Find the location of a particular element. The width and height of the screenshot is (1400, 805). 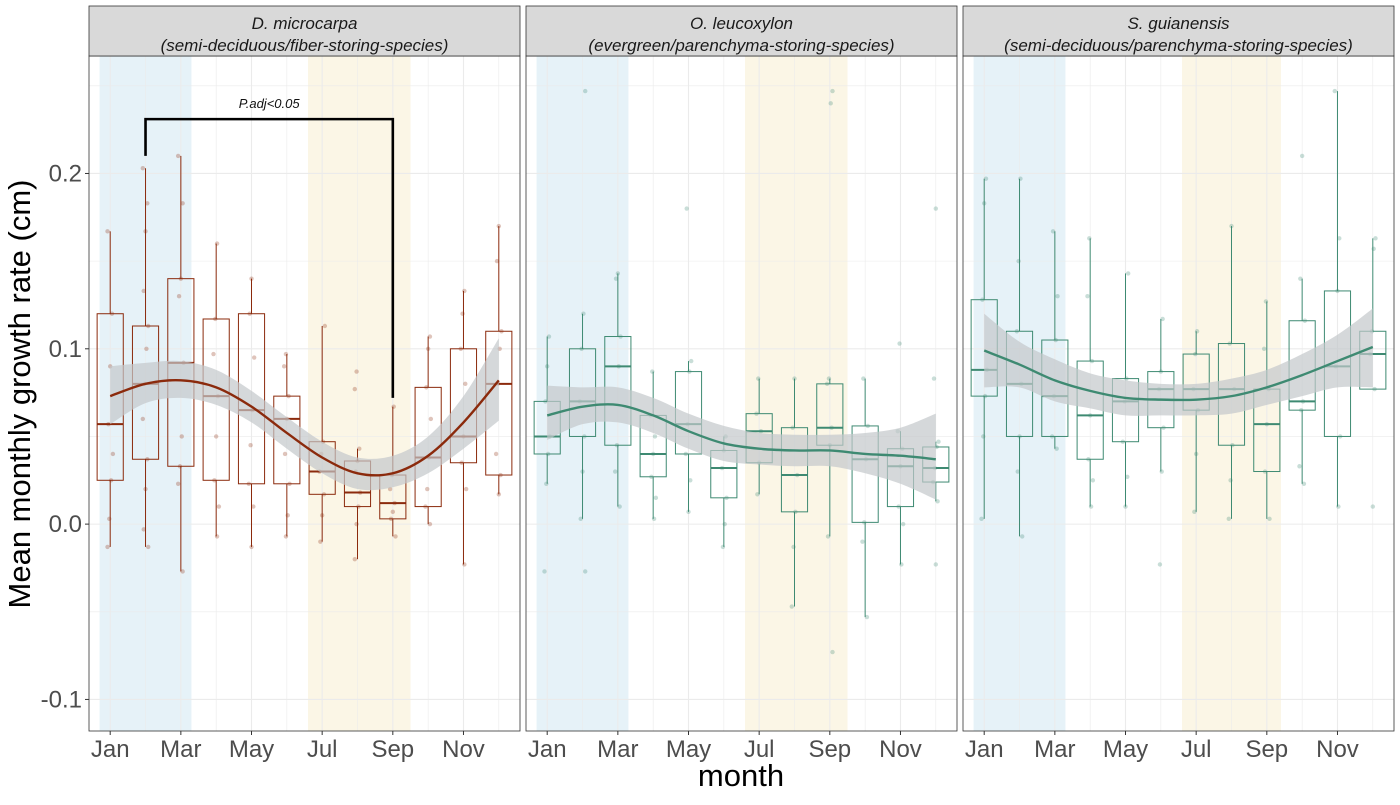

smooth-trend-line is located at coordinates (741, 432).